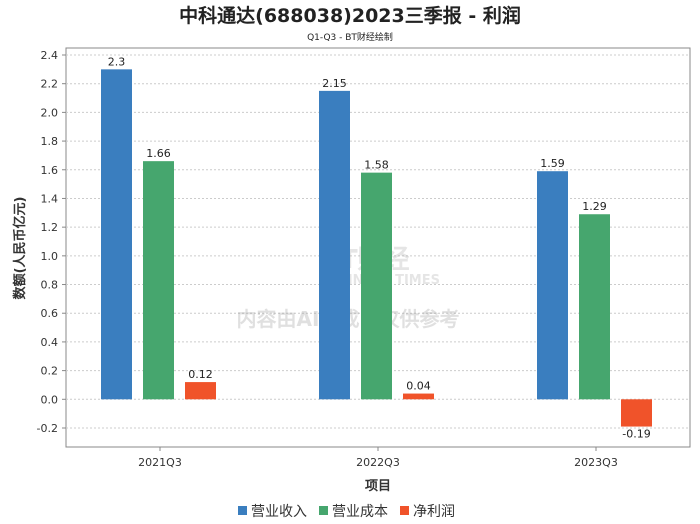  Describe the element at coordinates (20, 248) in the screenshot. I see `y-axis-label: 数额(人民币亿元)` at that location.